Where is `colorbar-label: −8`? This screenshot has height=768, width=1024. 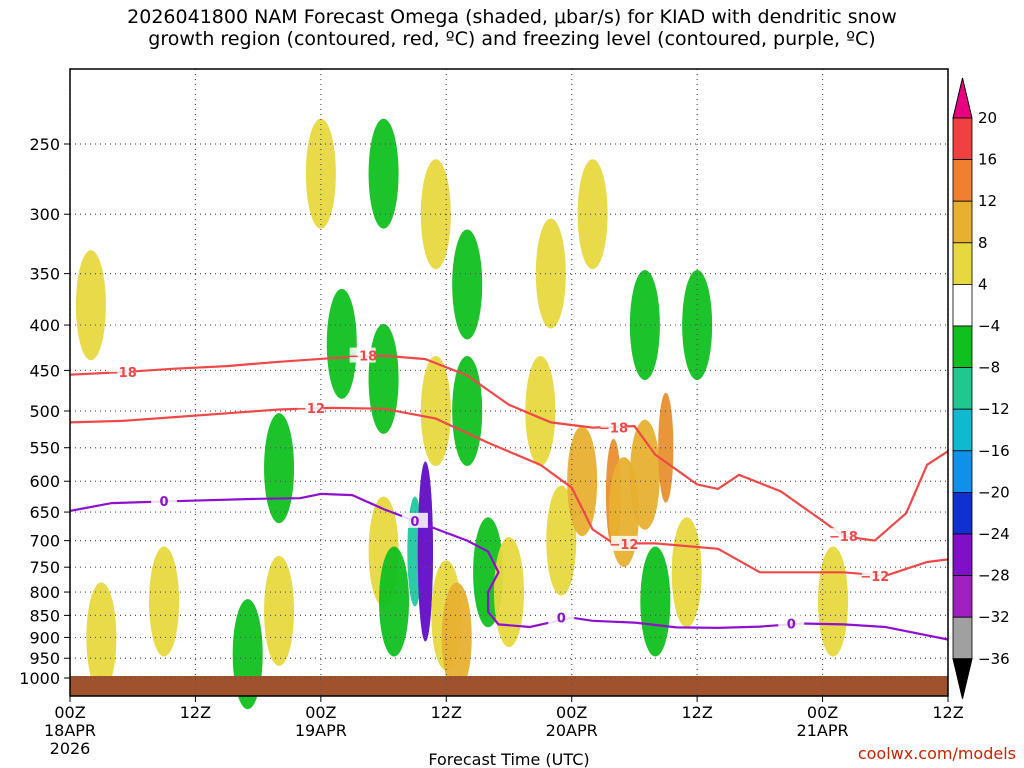
colorbar-label: −8 is located at coordinates (989, 368).